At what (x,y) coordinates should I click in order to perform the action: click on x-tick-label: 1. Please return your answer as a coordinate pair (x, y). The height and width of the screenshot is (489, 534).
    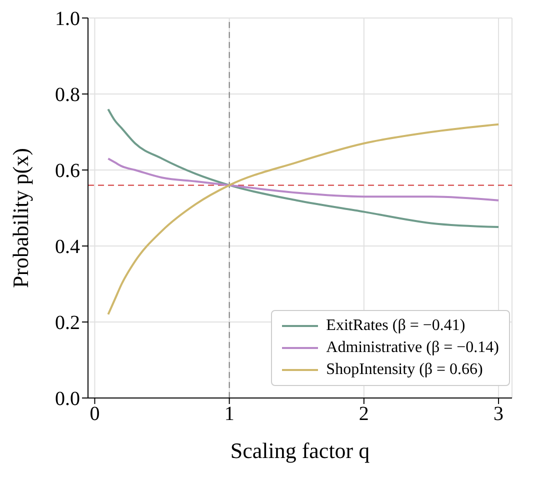
    Looking at the image, I should click on (229, 414).